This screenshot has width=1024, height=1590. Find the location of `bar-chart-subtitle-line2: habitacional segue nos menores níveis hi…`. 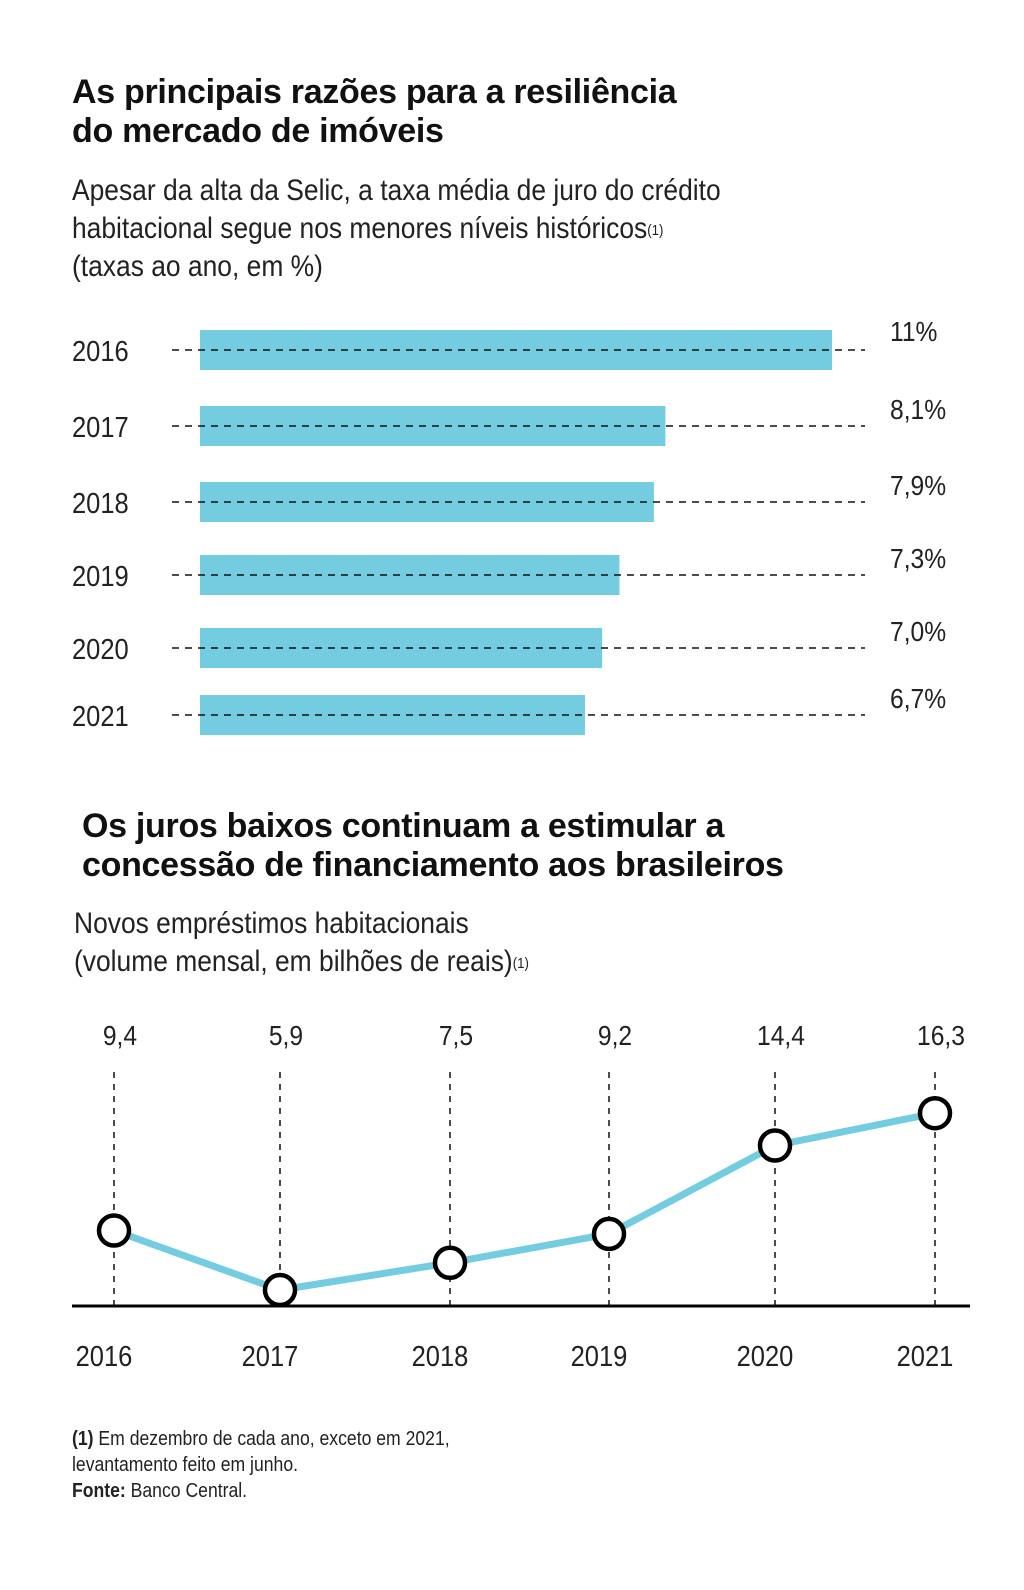

bar-chart-subtitle-line2: habitacional segue nos menores níveis hi… is located at coordinates (396, 229).